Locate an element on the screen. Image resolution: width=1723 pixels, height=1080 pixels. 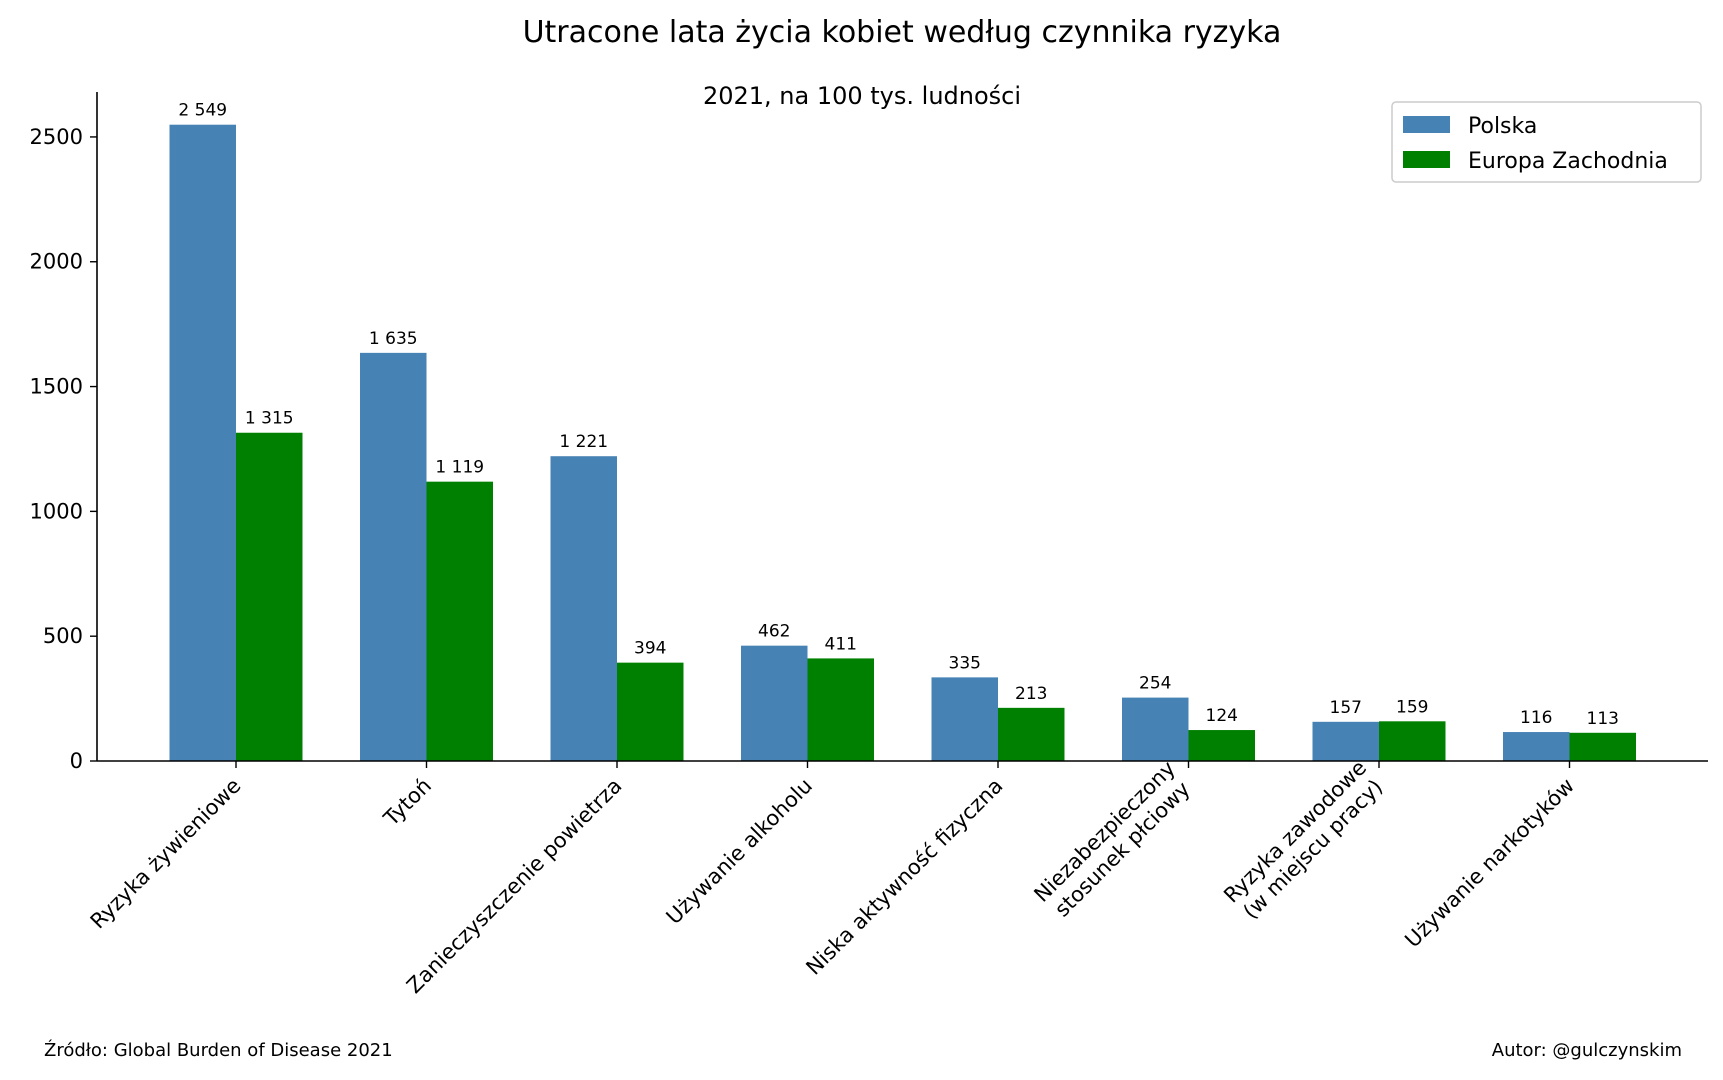
x-tick-label-0: Ryzyka żywieniowe is located at coordinates (166, 854).